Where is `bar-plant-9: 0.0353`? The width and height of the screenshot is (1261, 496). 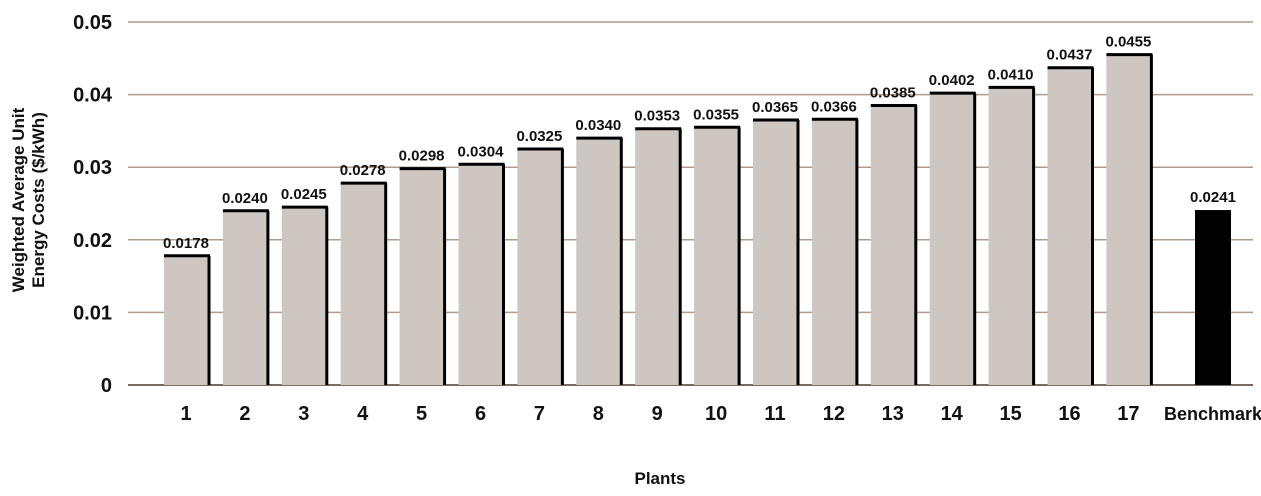 bar-plant-9: 0.0353 is located at coordinates (658, 247).